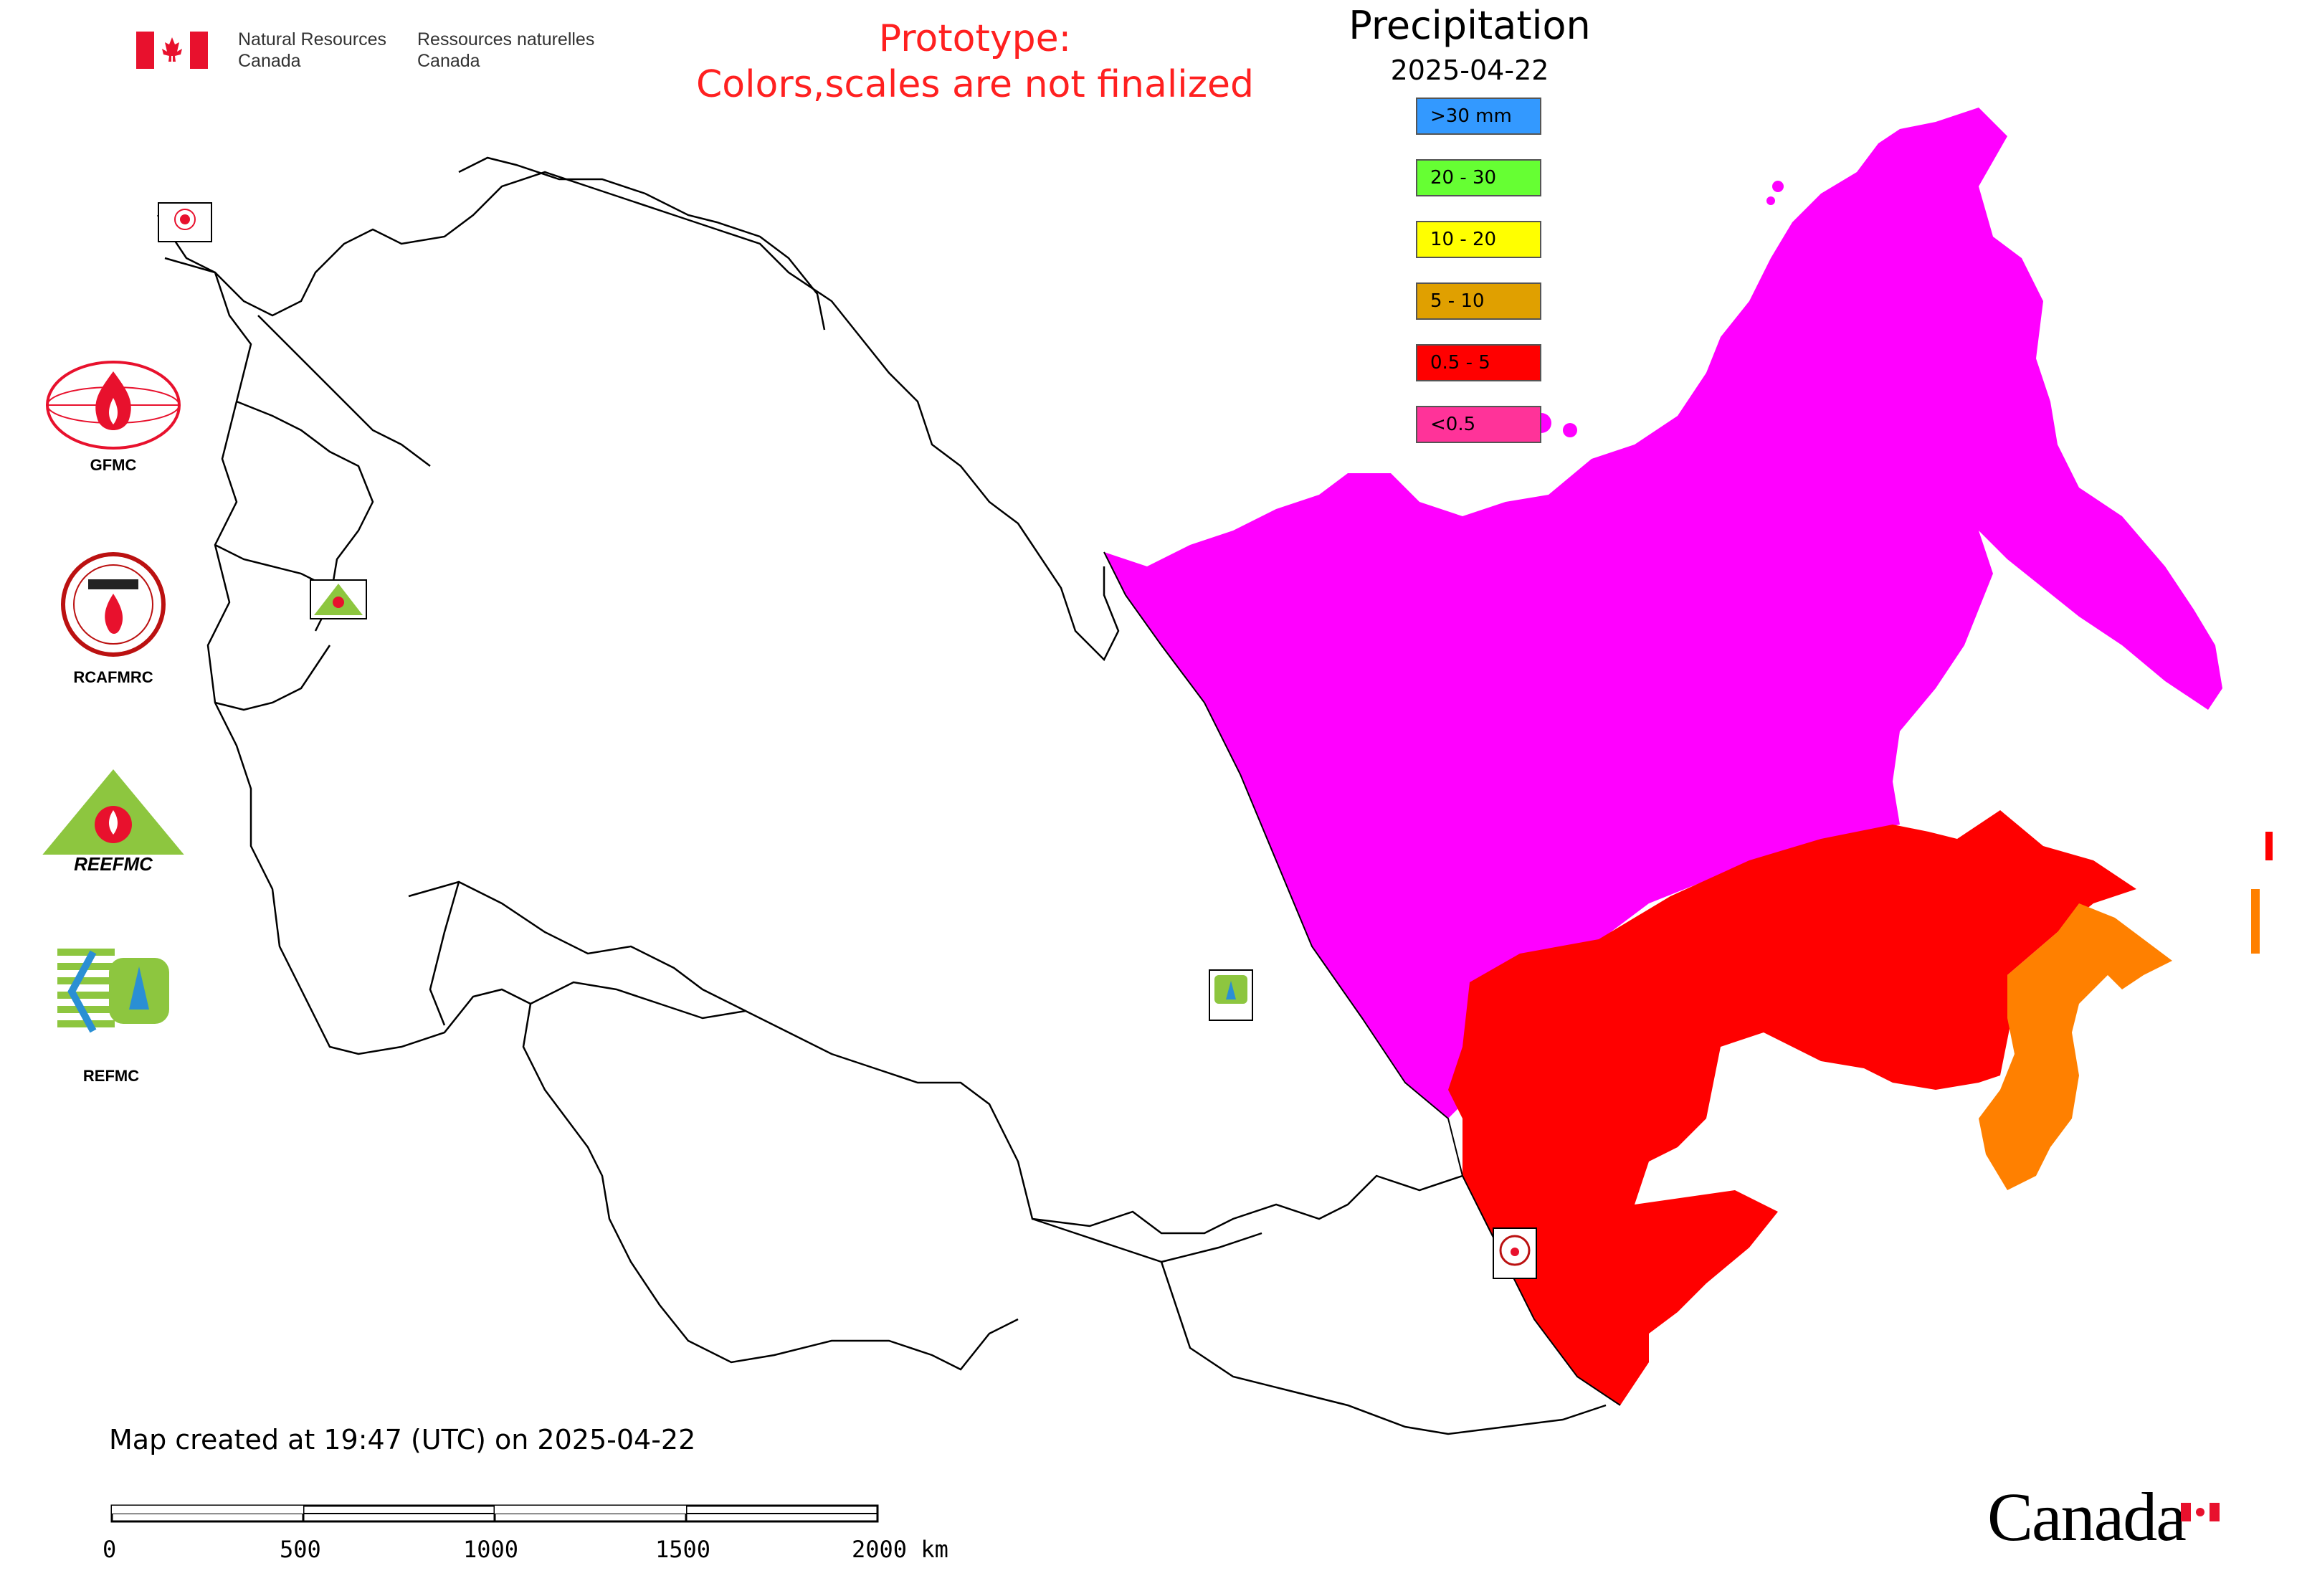  I want to click on agency-name-fr-line2: Canada, so click(449, 61).